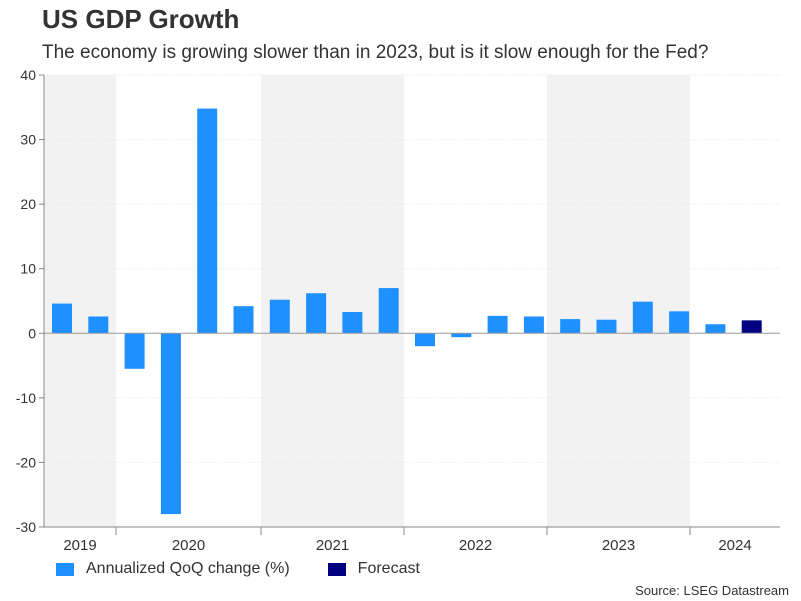  I want to click on bar-2021-Q2, so click(316, 313).